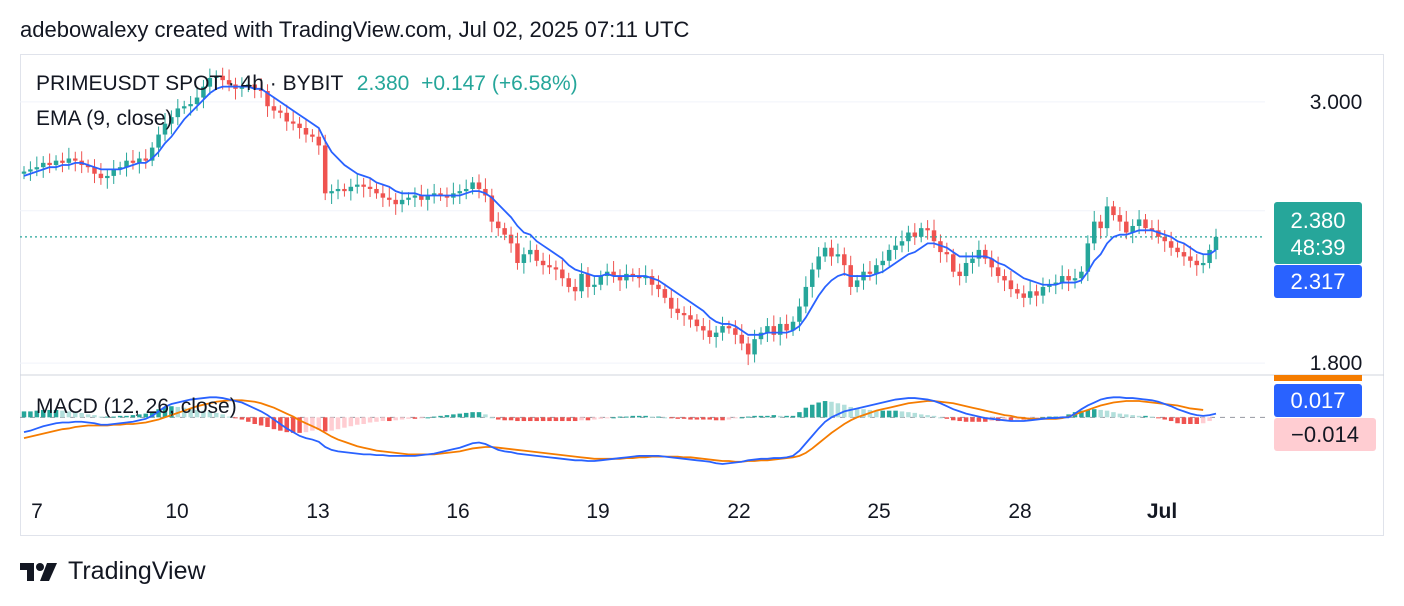 This screenshot has width=1404, height=606. What do you see at coordinates (738, 511) in the screenshot?
I see `time-axis-label: 22` at bounding box center [738, 511].